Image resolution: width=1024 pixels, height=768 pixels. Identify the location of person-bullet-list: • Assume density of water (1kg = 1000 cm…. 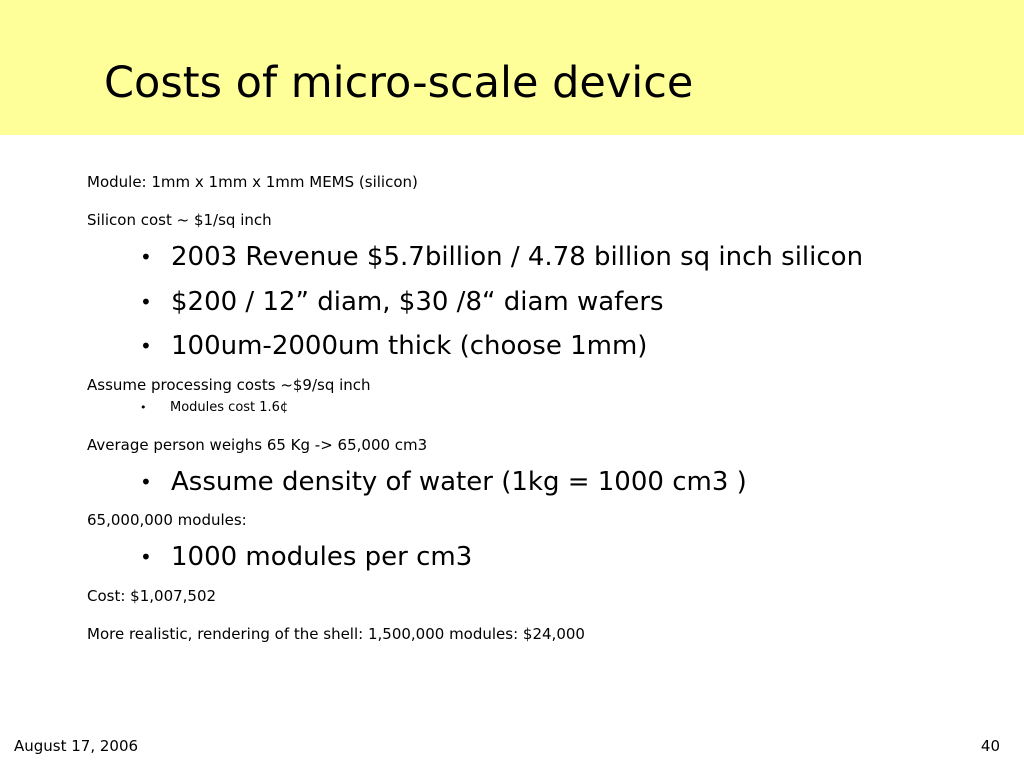
(537, 482).